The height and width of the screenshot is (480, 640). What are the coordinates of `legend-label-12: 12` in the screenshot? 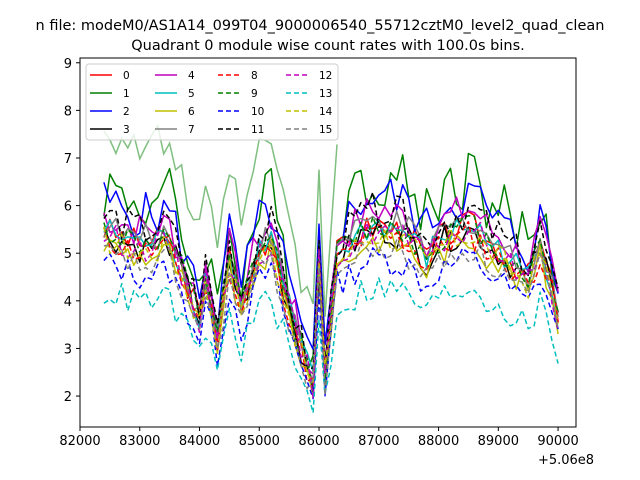 It's located at (325, 76).